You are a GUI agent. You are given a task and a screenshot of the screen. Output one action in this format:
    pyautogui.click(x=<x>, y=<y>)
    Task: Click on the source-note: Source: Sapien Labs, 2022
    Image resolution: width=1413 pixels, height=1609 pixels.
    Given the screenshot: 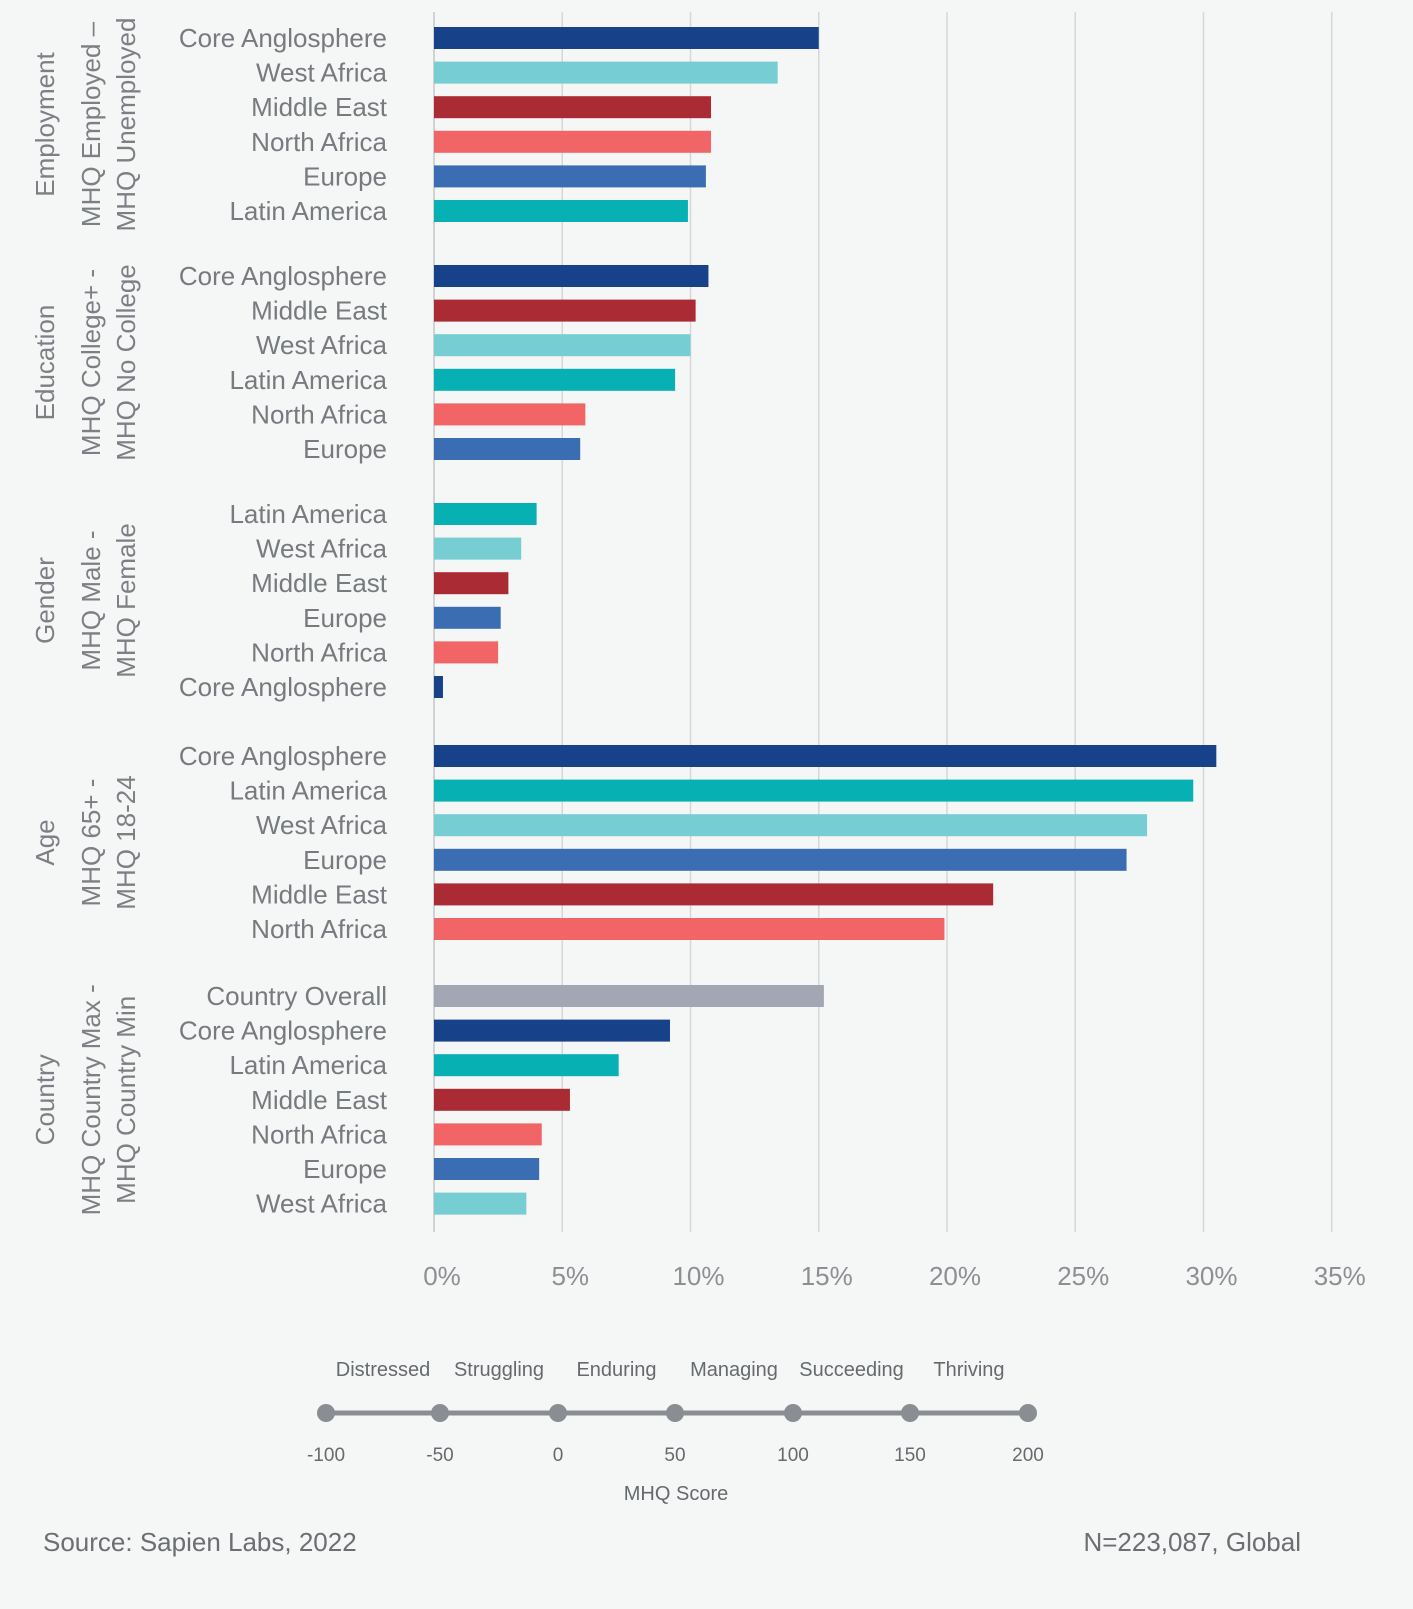 What is the action you would take?
    pyautogui.click(x=200, y=1542)
    